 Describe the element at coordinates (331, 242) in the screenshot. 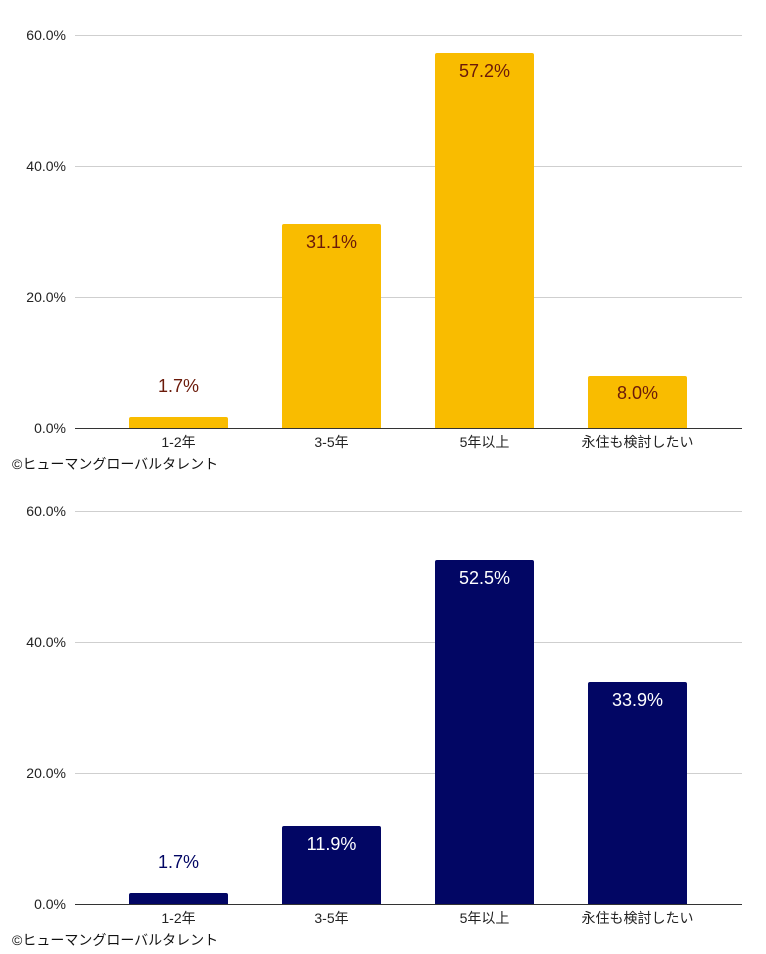

I see `value-label: 31.1%` at that location.